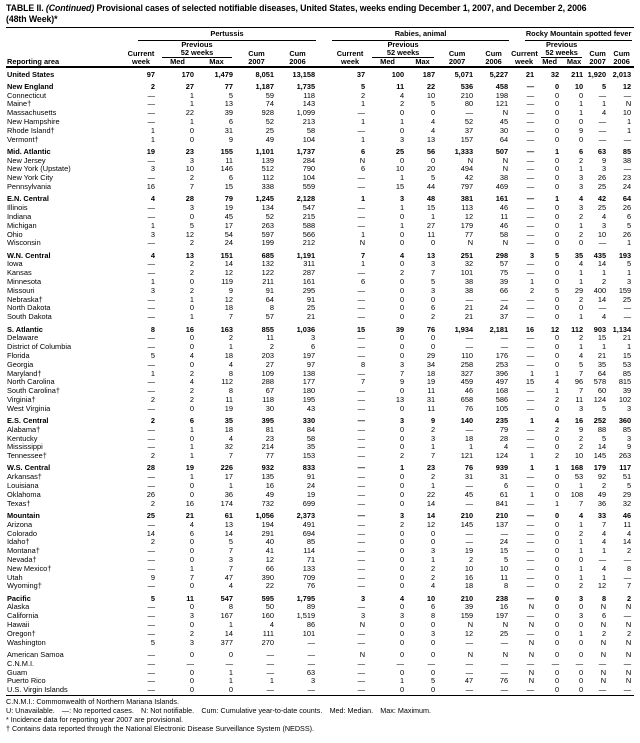 The height and width of the screenshot is (743, 640). Describe the element at coordinates (502, 598) in the screenshot. I see `value-cell: 238` at that location.